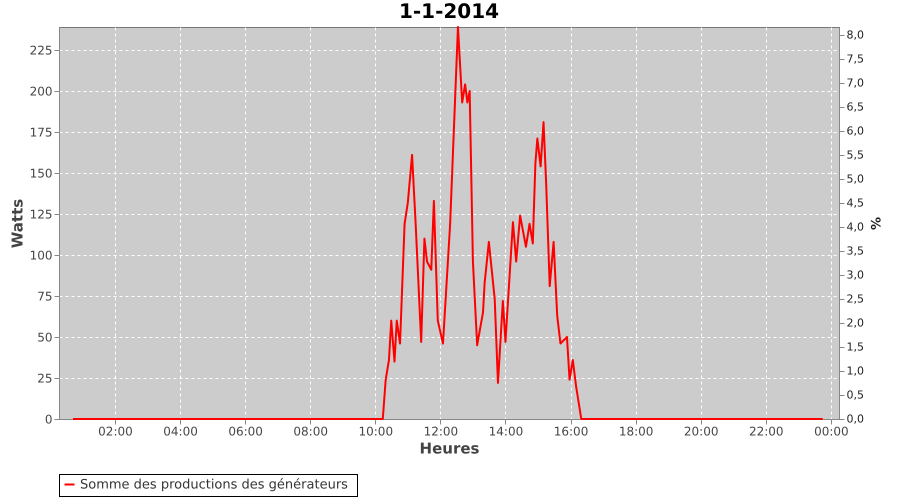  What do you see at coordinates (855, 347) in the screenshot?
I see `y2-tick-label: 1,5` at bounding box center [855, 347].